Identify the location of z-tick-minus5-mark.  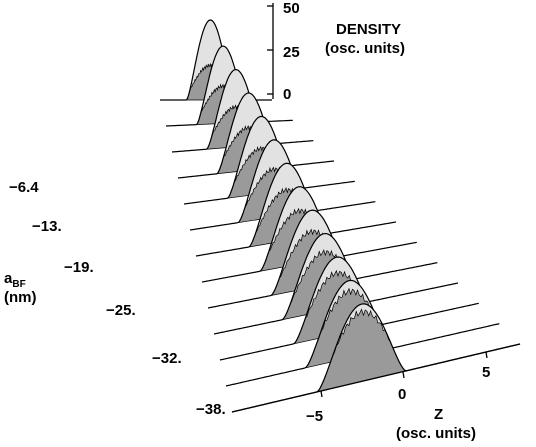
(321, 394).